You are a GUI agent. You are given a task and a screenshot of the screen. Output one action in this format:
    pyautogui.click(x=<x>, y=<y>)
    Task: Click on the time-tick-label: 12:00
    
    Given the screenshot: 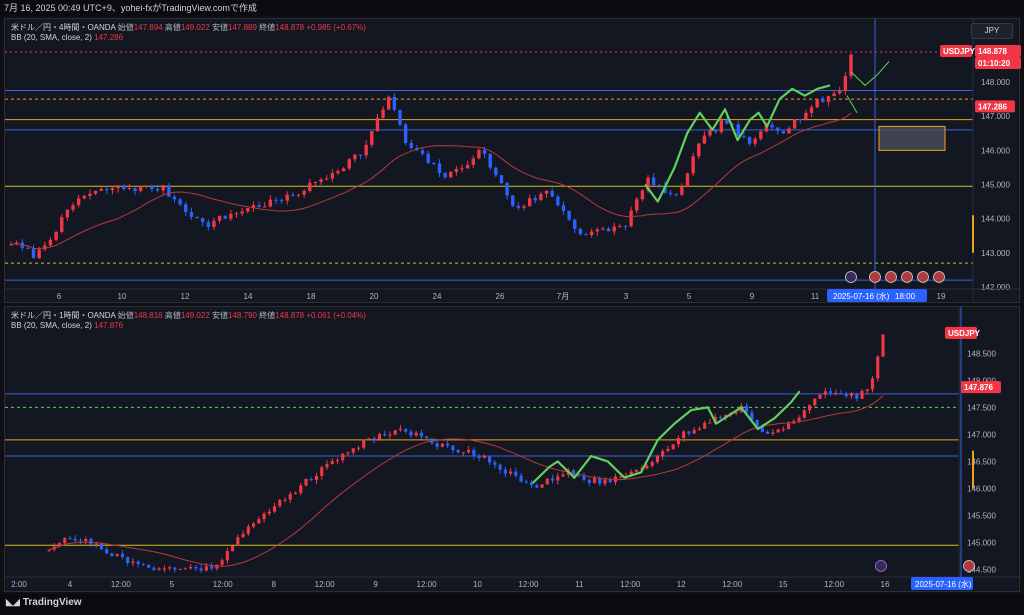 What is the action you would take?
    pyautogui.click(x=121, y=584)
    